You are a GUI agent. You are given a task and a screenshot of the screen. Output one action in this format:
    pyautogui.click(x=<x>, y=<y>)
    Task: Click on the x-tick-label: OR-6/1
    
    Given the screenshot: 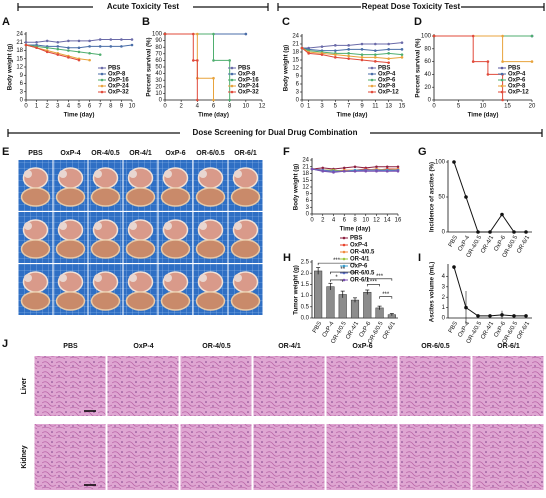 What is the action you would take?
    pyautogui.click(x=523, y=330)
    